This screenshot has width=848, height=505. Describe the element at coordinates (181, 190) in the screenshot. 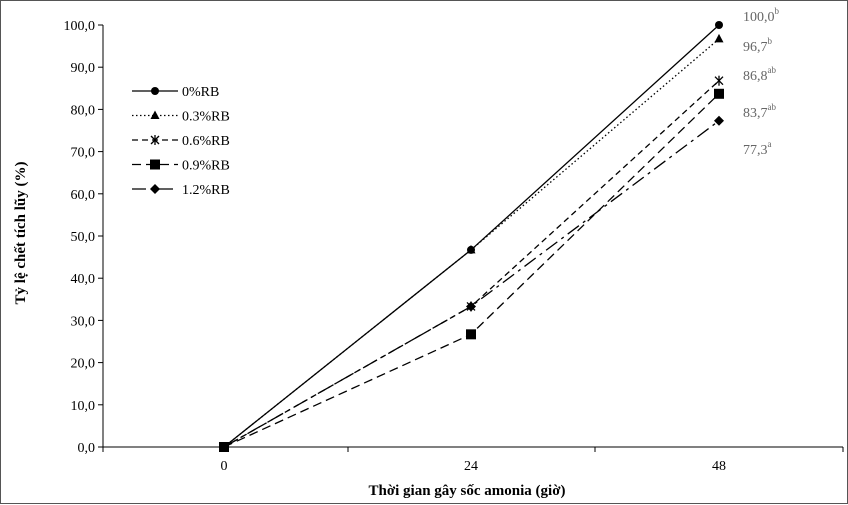

I see `legend-item: 1.2%RB` at that location.